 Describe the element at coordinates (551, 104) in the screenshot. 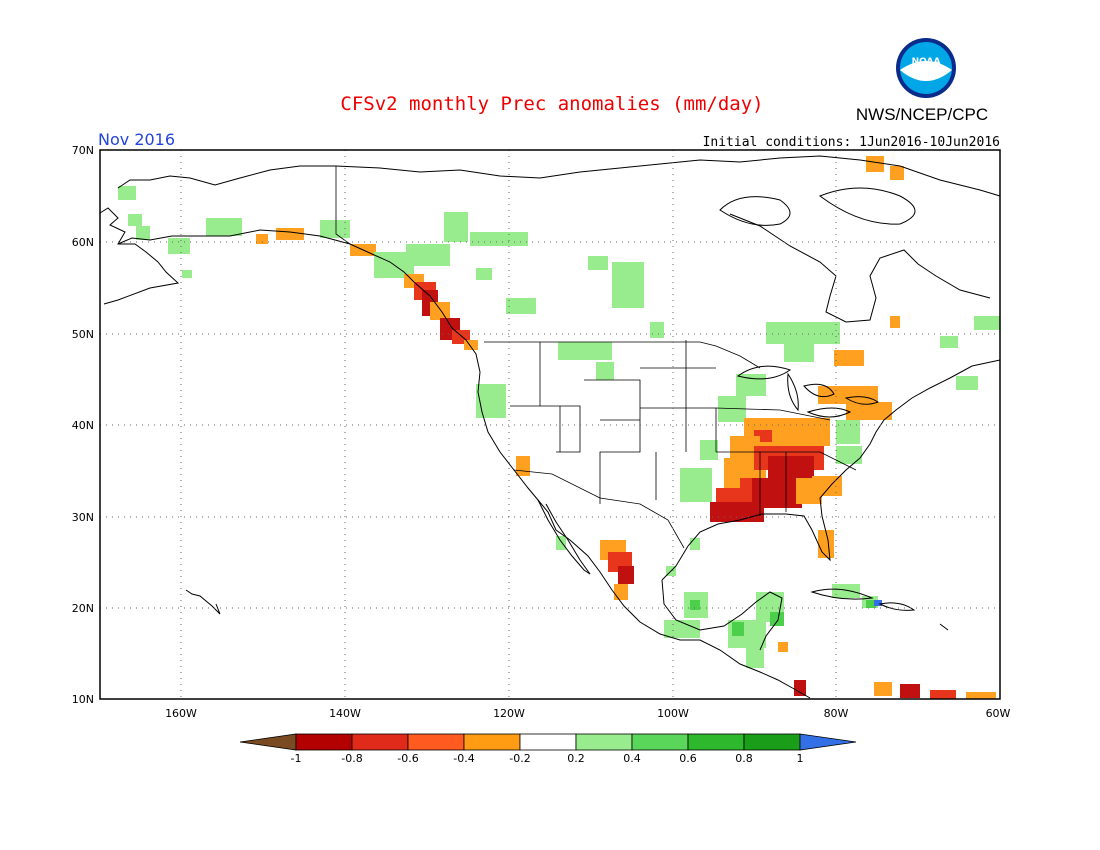

I see `map-title: CFSv2 monthly Prec anomalies (mm/day)` at that location.